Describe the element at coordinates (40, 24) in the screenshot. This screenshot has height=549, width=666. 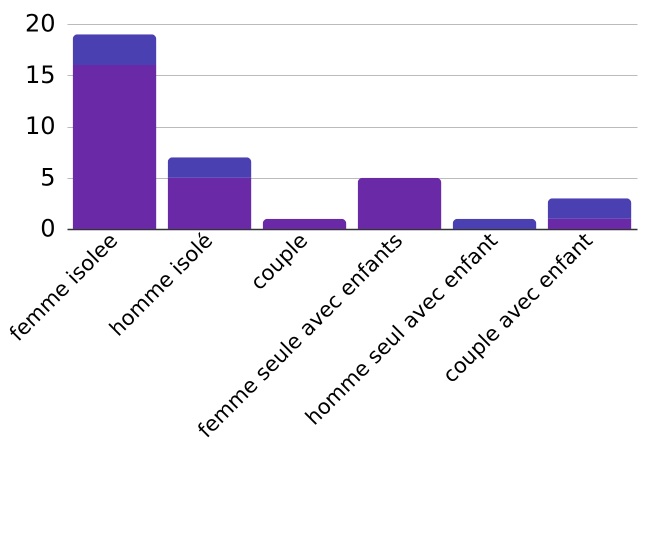
I see `y-tick-label: 20` at that location.